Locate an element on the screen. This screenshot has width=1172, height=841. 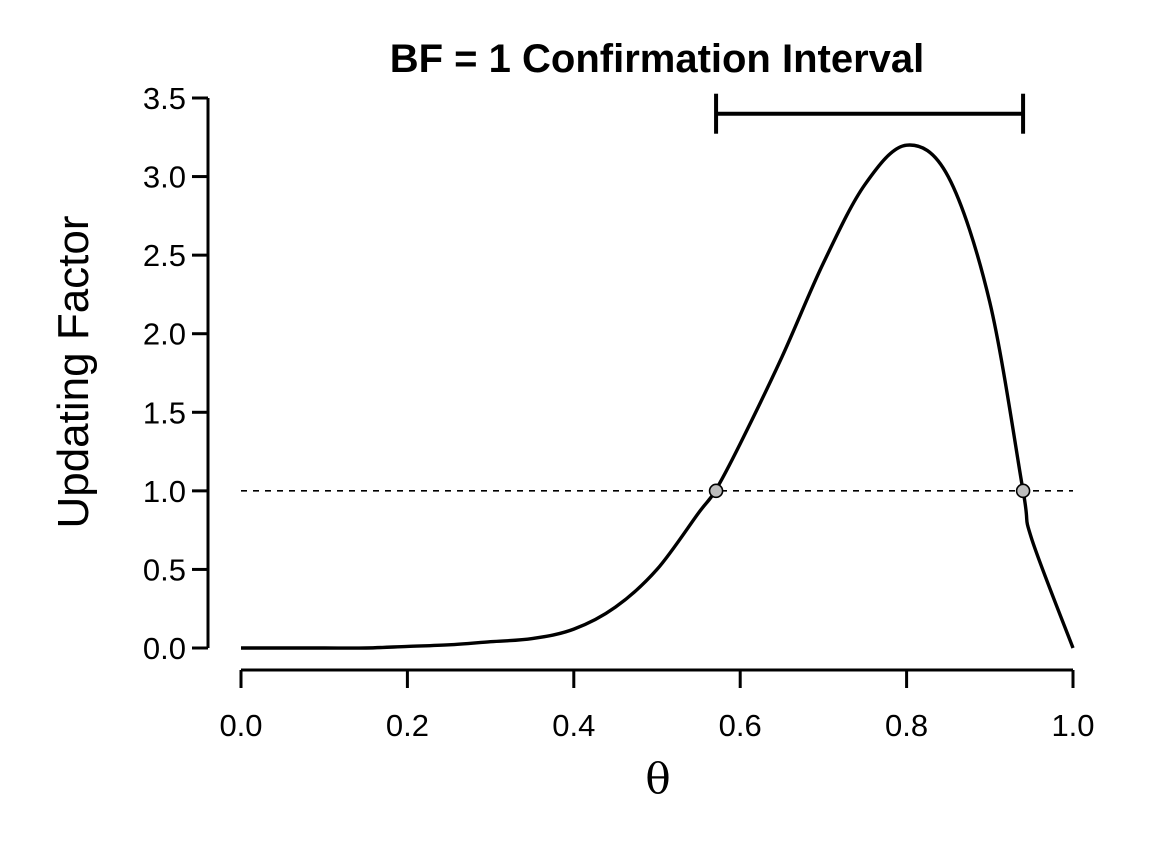
x-tick-label: 0.2 is located at coordinates (407, 725).